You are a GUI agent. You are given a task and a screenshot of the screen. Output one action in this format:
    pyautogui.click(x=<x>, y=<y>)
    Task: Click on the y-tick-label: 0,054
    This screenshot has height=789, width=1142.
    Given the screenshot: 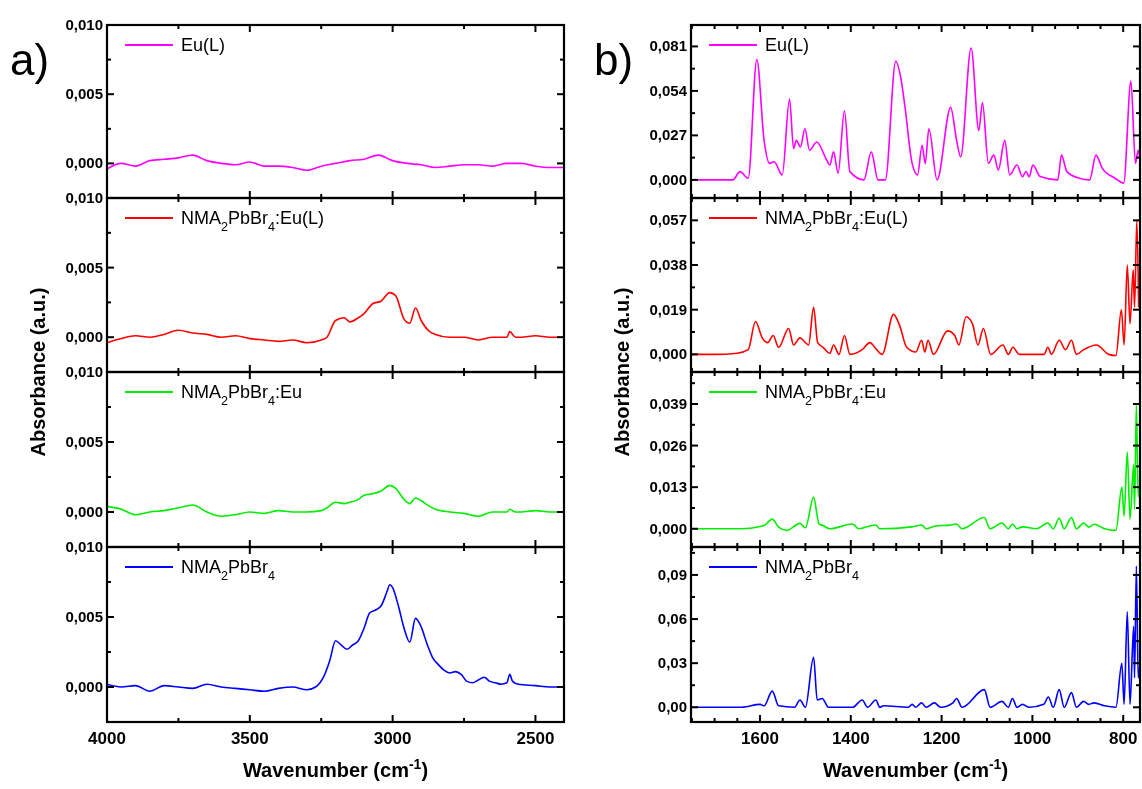 What is the action you would take?
    pyautogui.click(x=668, y=90)
    